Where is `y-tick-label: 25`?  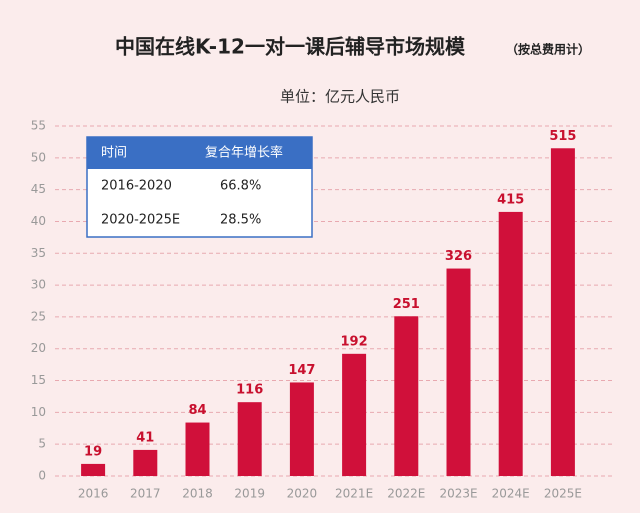
y-tick-label: 25 is located at coordinates (38, 316).